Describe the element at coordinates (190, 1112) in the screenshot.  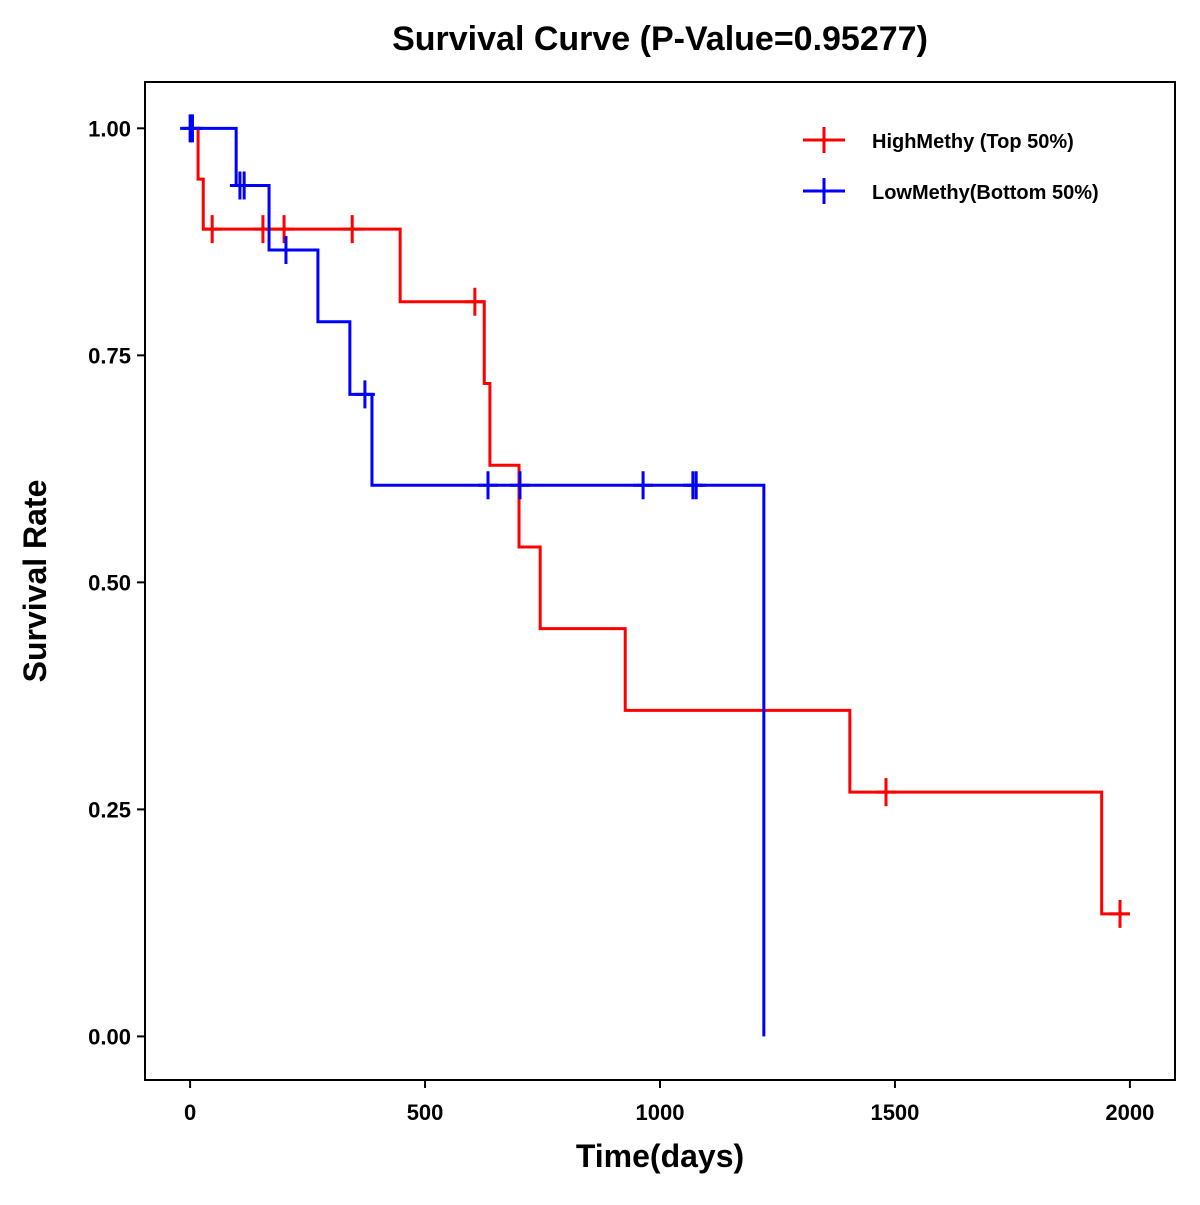
I see `x-tick-label: 0` at that location.